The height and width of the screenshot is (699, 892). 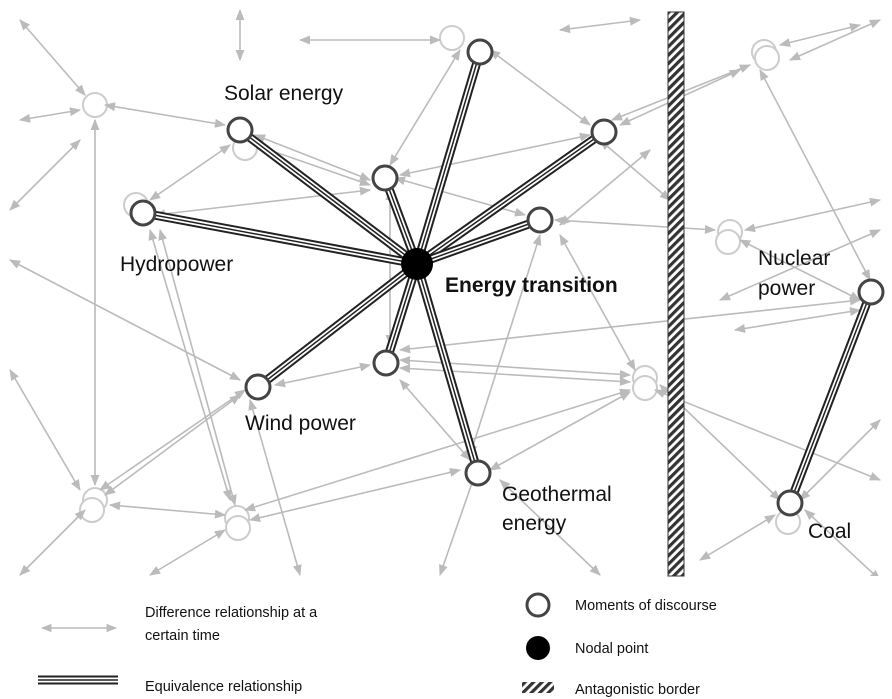 I want to click on legend-label: Antagonistic border, so click(x=637, y=690).